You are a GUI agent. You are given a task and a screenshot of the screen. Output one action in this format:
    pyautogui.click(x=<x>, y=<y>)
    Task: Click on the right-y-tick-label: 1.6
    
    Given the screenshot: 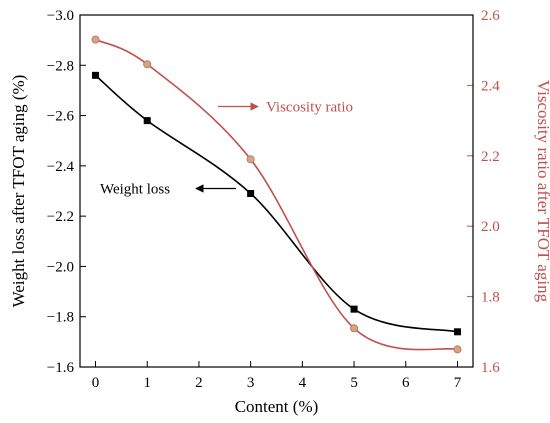 What is the action you would take?
    pyautogui.click(x=490, y=368)
    